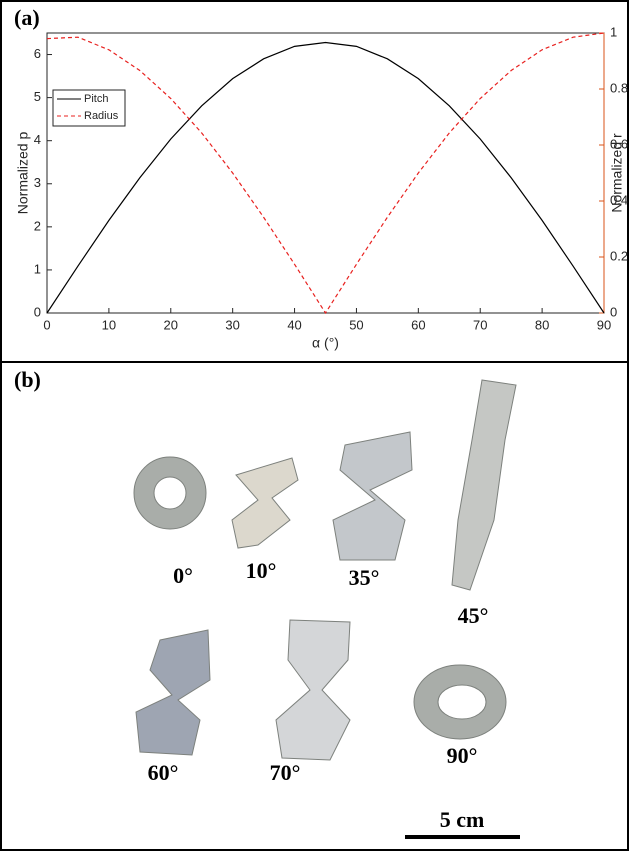 The image size is (629, 856). I want to click on y2-tick-label: 0, so click(613, 311).